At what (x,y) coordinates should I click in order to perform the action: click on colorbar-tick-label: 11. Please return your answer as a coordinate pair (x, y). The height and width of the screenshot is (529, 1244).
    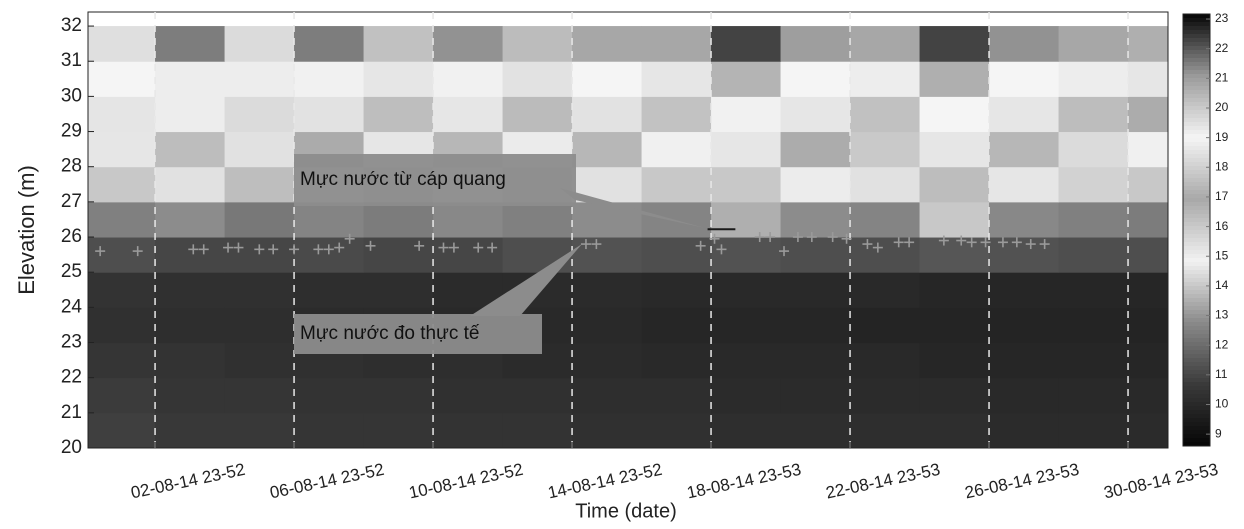
    Looking at the image, I should click on (1221, 374).